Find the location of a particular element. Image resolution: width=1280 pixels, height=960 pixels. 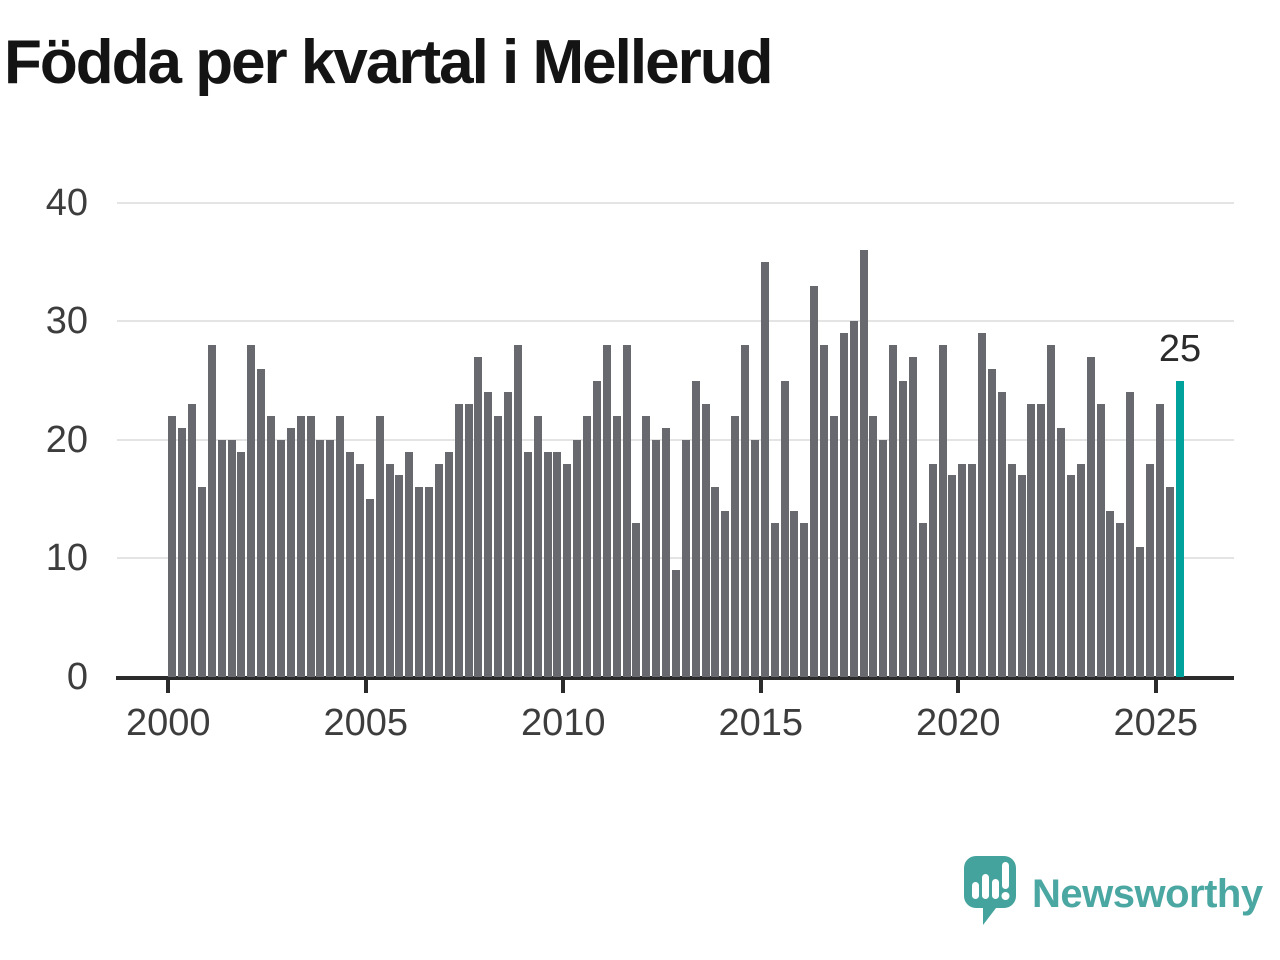

x-axis-tick-label: 2010 is located at coordinates (563, 723).